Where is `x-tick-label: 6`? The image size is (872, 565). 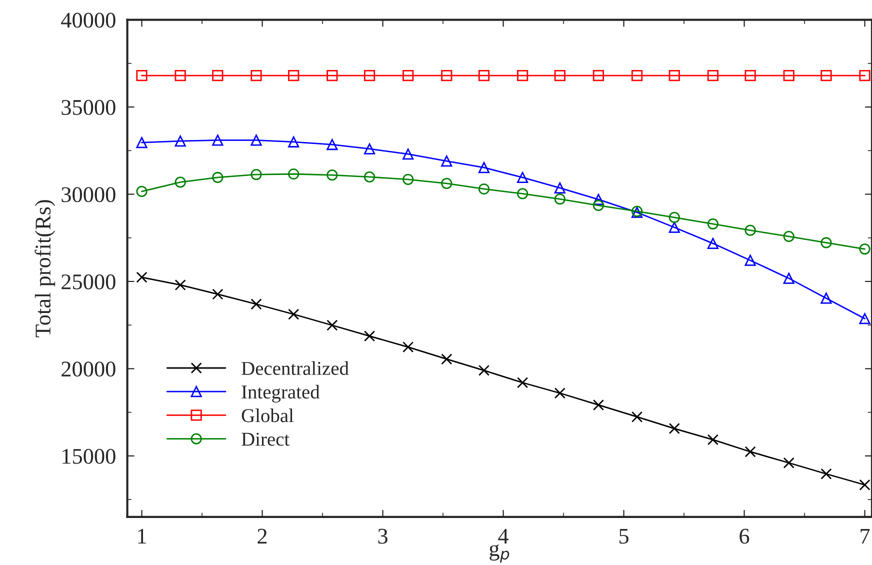 x-tick-label: 6 is located at coordinates (745, 536).